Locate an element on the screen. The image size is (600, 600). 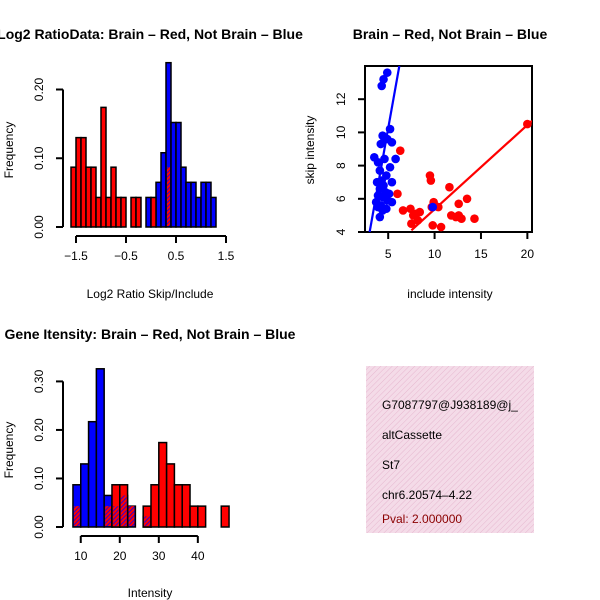
ratio-y-axis-label: Frequency is located at coordinates (9, 150).